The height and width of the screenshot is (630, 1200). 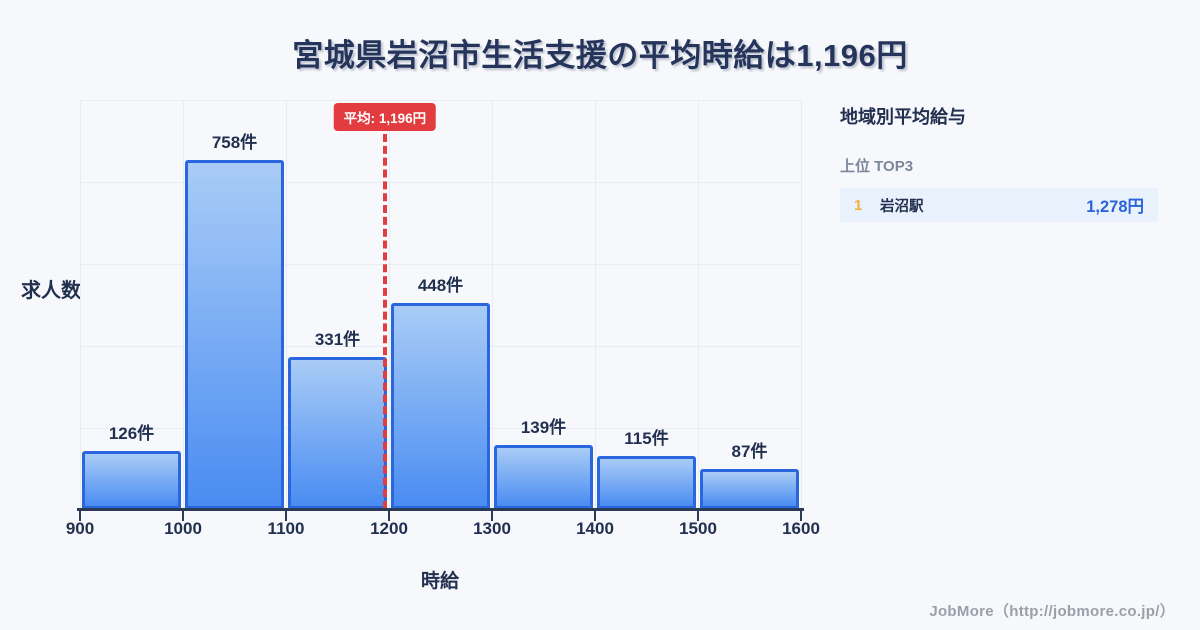 I want to click on station-name: 岩沼駅, so click(x=902, y=206).